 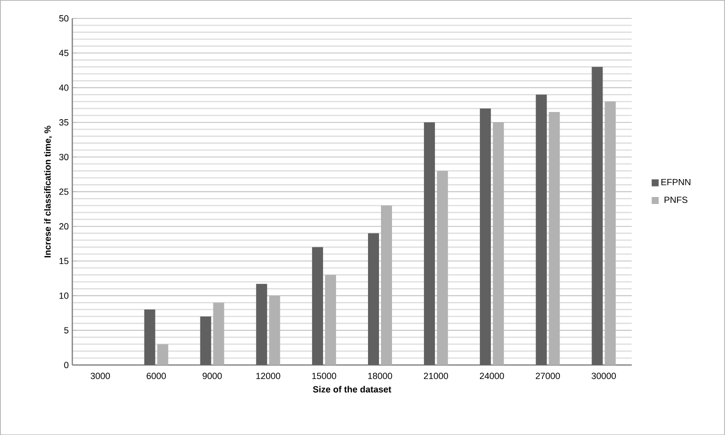 I want to click on y-tick-label: 5, so click(x=66, y=330).